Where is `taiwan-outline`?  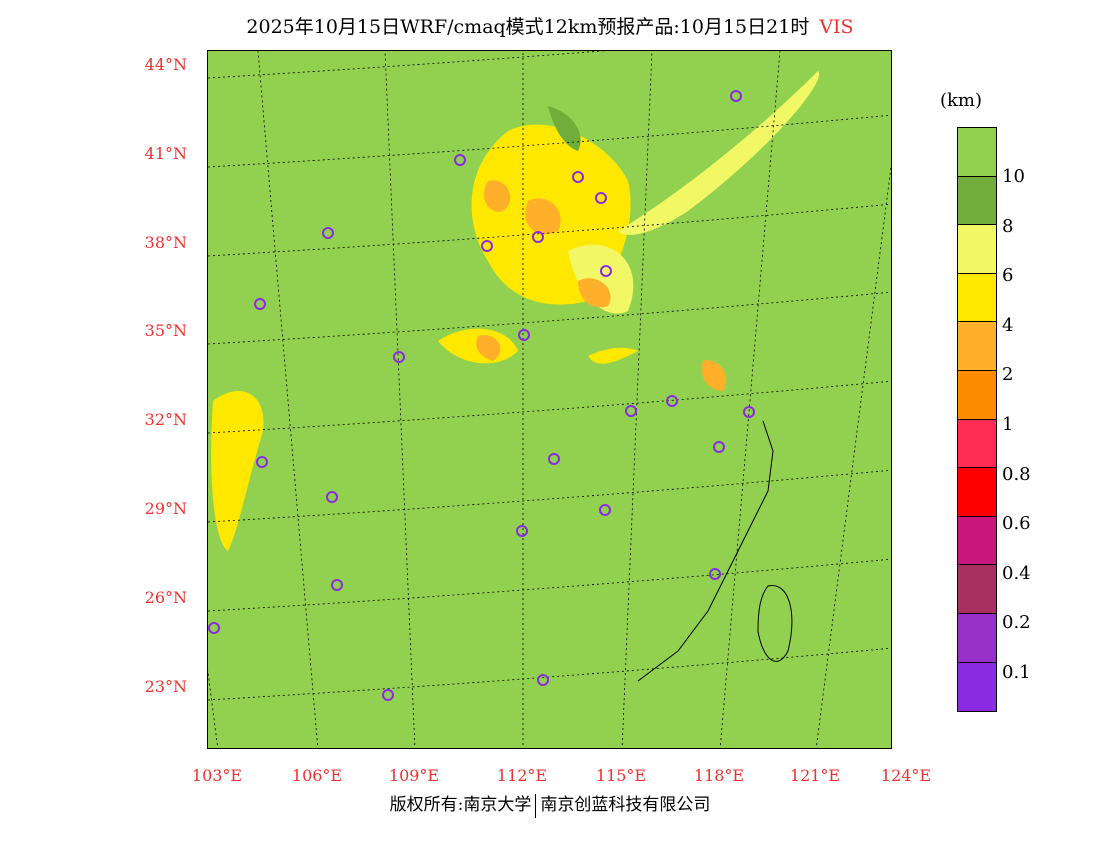 taiwan-outline is located at coordinates (775, 623).